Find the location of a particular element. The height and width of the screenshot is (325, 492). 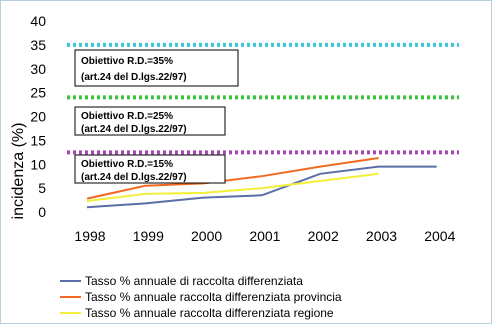

x-tick-label: 1998 is located at coordinates (89, 236).